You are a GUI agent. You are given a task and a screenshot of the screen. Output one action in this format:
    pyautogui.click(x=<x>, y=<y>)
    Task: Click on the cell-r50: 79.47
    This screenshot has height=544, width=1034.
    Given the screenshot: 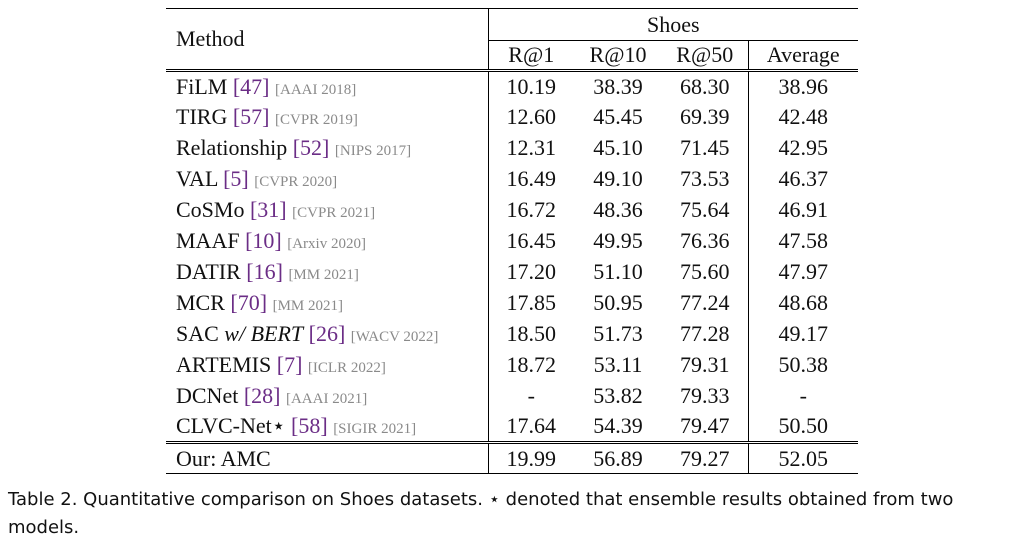 What is the action you would take?
    pyautogui.click(x=705, y=426)
    